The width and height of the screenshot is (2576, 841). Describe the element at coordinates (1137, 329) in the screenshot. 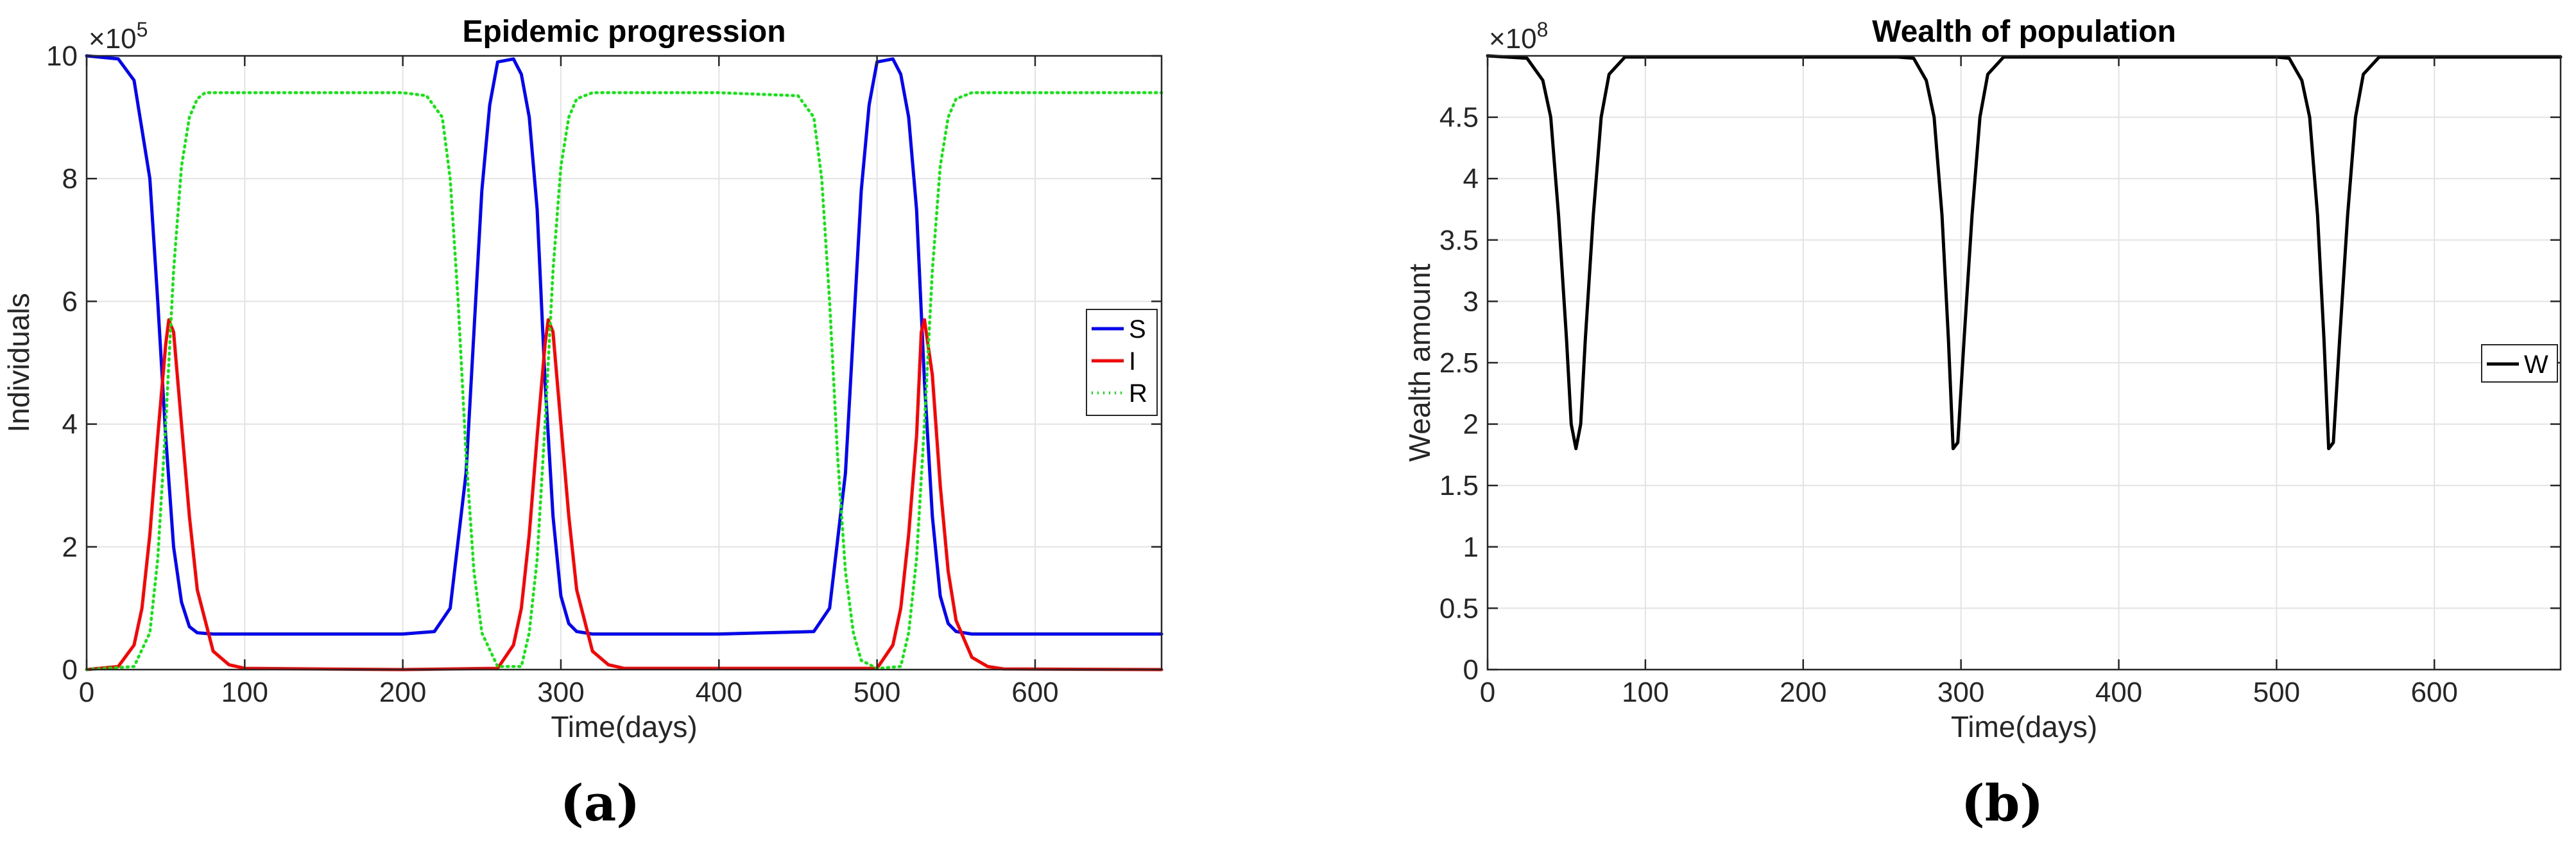

I see `legend-label-S: S` at that location.